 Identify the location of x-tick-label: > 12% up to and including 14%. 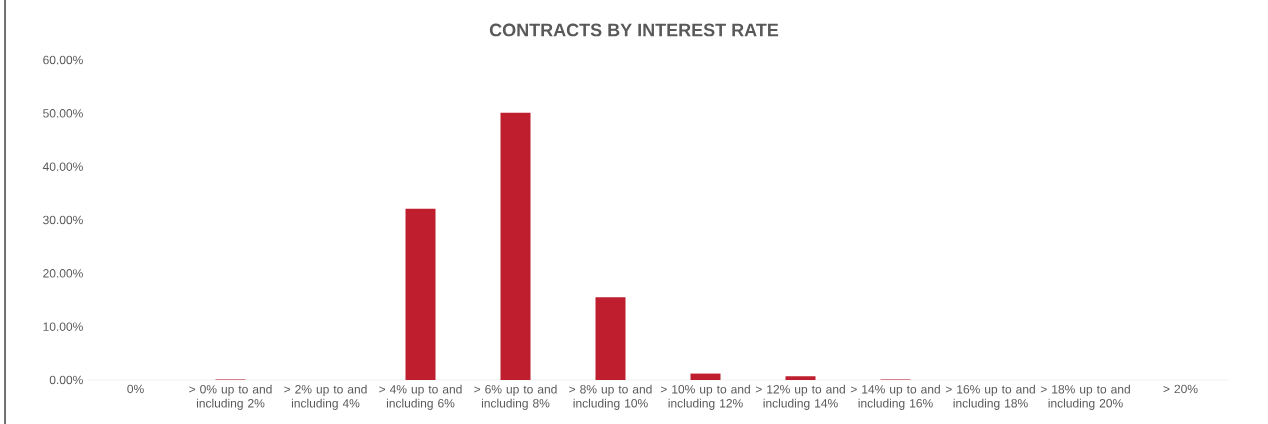
(800, 397).